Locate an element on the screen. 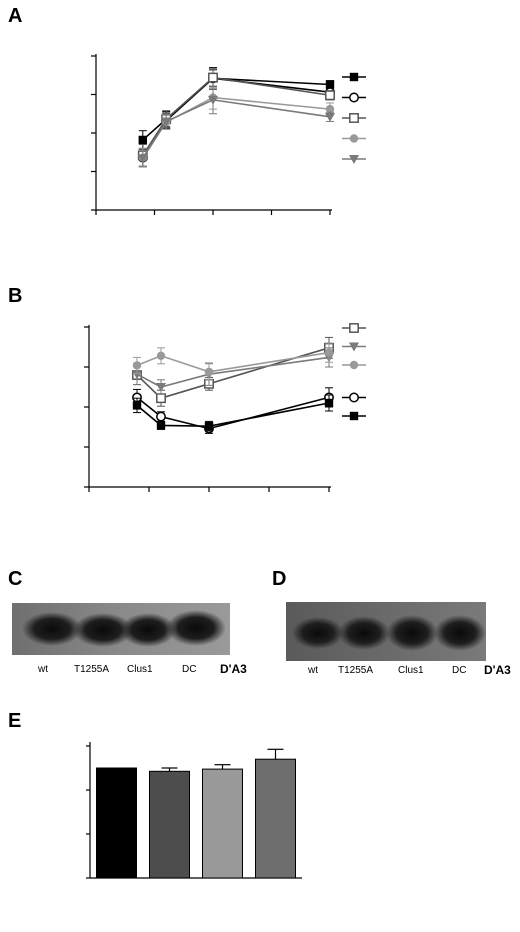 The image size is (520, 932). series-wt is located at coordinates (249, 413).